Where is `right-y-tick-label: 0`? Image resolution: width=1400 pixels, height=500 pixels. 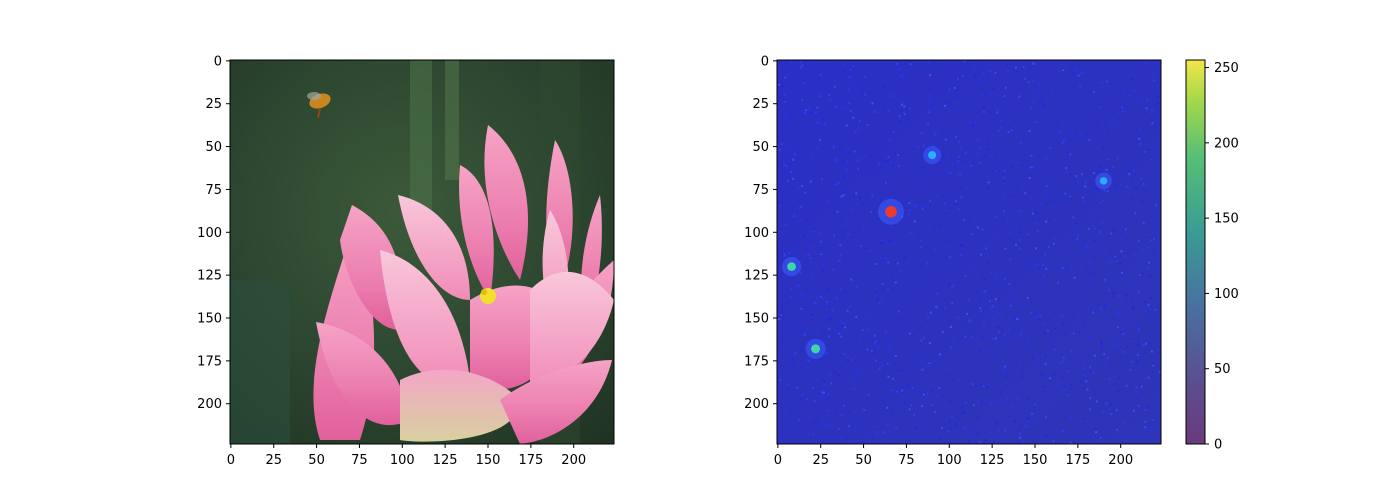 right-y-tick-label: 0 is located at coordinates (765, 61).